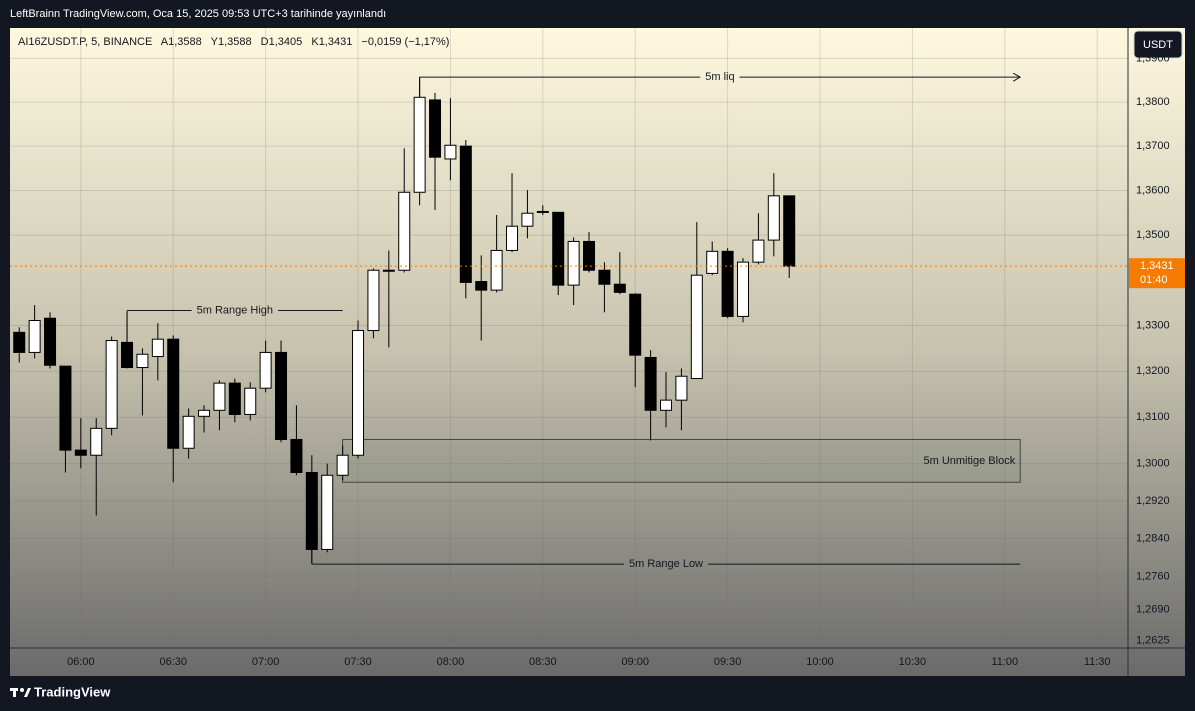  Describe the element at coordinates (1153, 190) in the screenshot. I see `y-tick-label: 1,3600` at that location.